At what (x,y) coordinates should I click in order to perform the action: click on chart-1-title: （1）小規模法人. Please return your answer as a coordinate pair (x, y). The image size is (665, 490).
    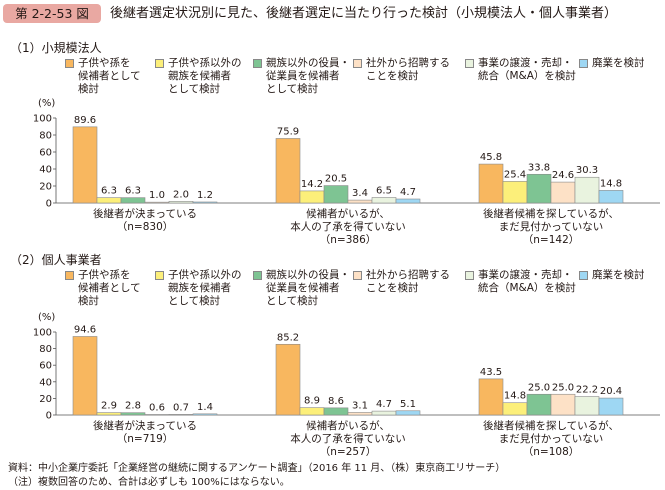
    Looking at the image, I should click on (56, 48).